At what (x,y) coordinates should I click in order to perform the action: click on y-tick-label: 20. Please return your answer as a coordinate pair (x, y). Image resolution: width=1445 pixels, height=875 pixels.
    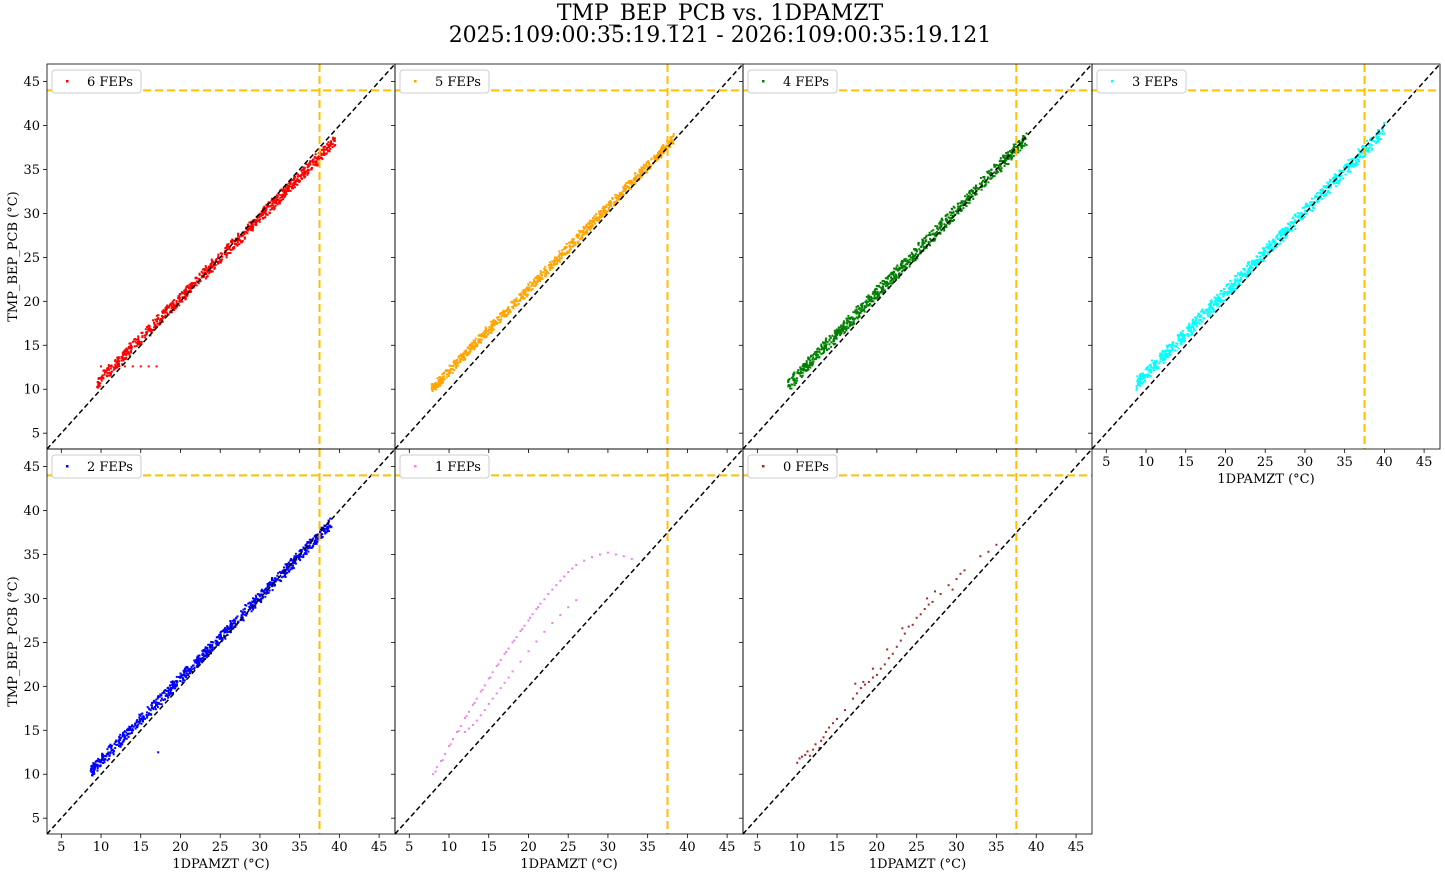
    Looking at the image, I should click on (31, 302).